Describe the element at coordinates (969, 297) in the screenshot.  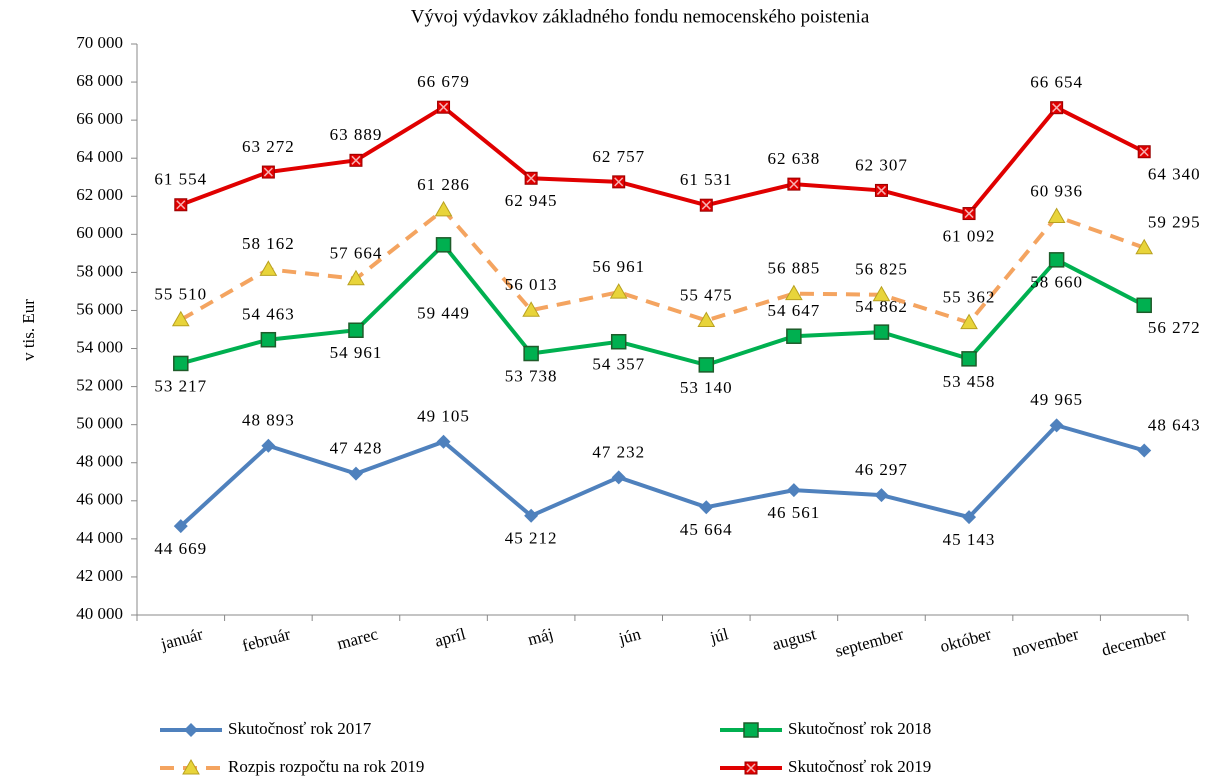
I see `data-label: 55 362` at that location.